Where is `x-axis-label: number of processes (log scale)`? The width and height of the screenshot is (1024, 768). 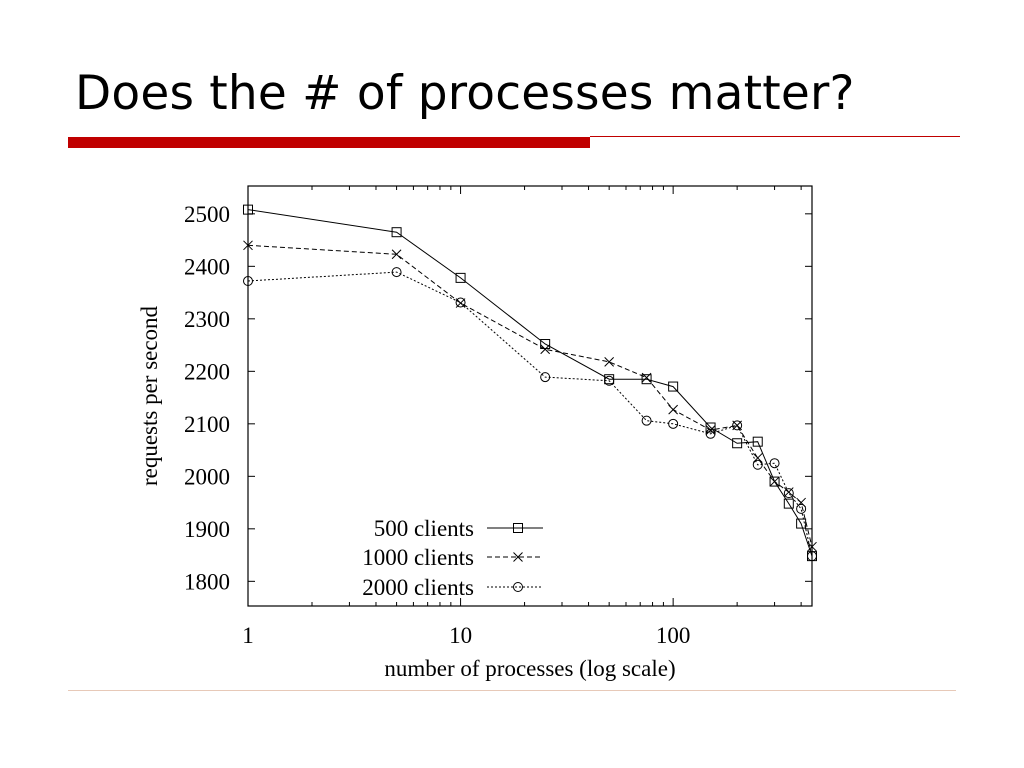
x-axis-label: number of processes (log scale) is located at coordinates (529, 668).